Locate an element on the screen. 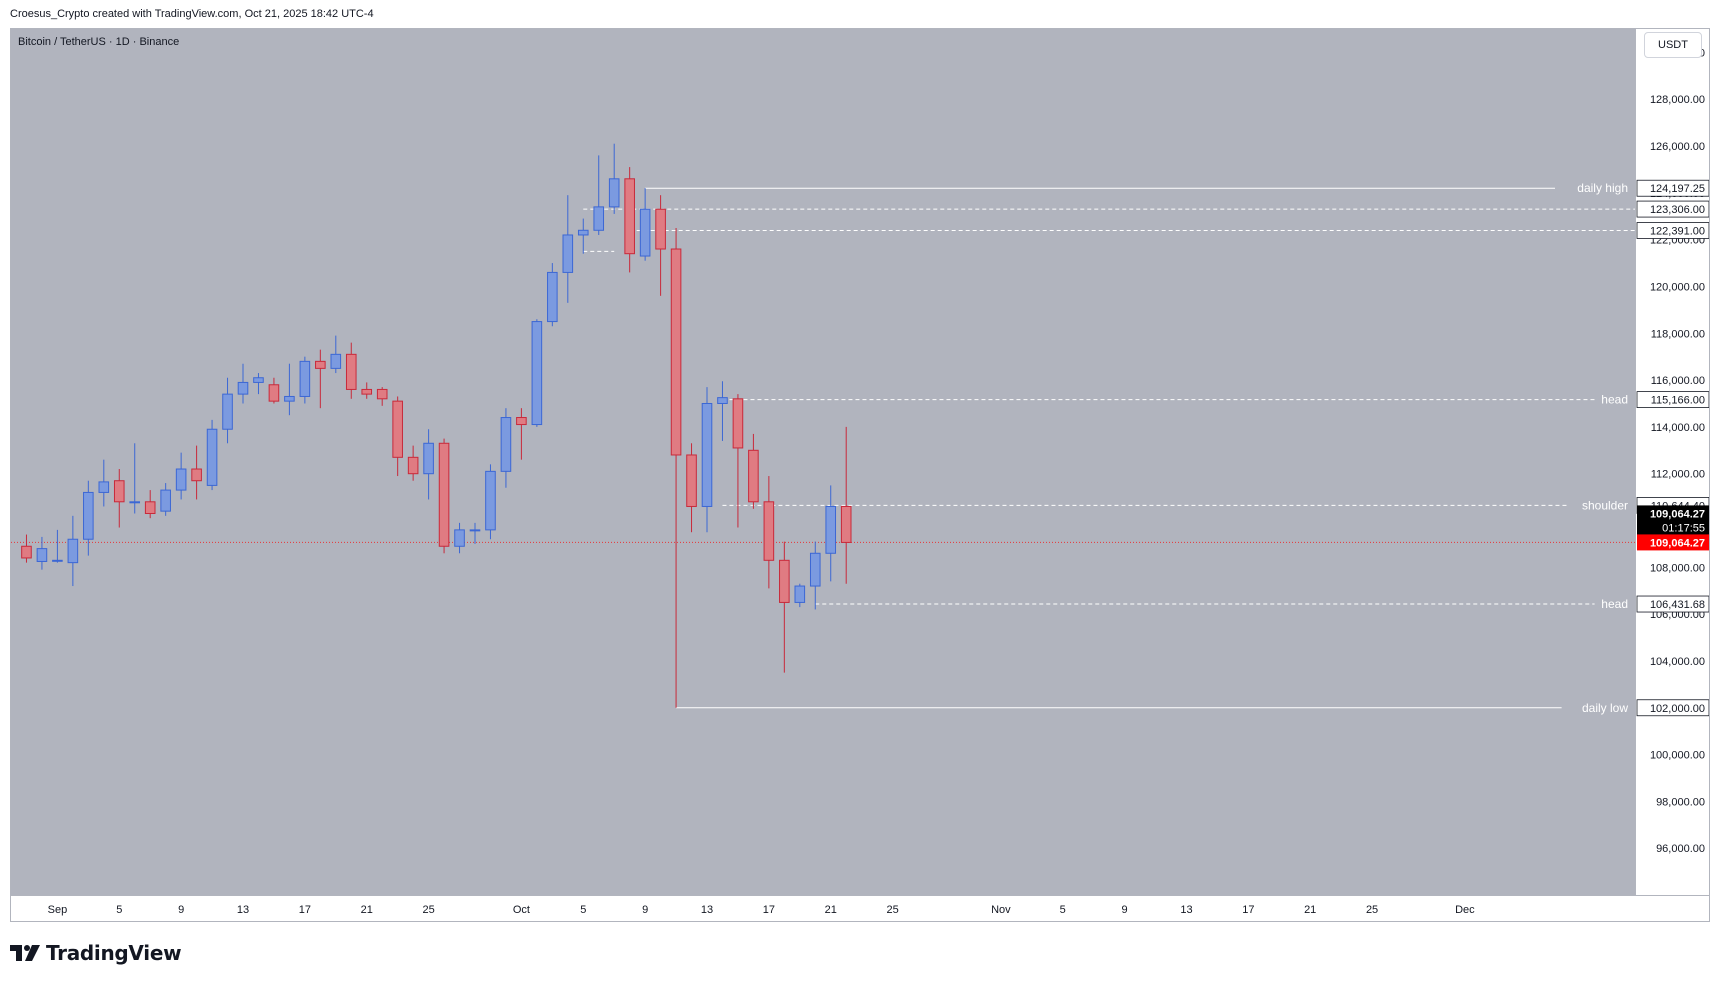  currency-button: USDT is located at coordinates (1673, 45).